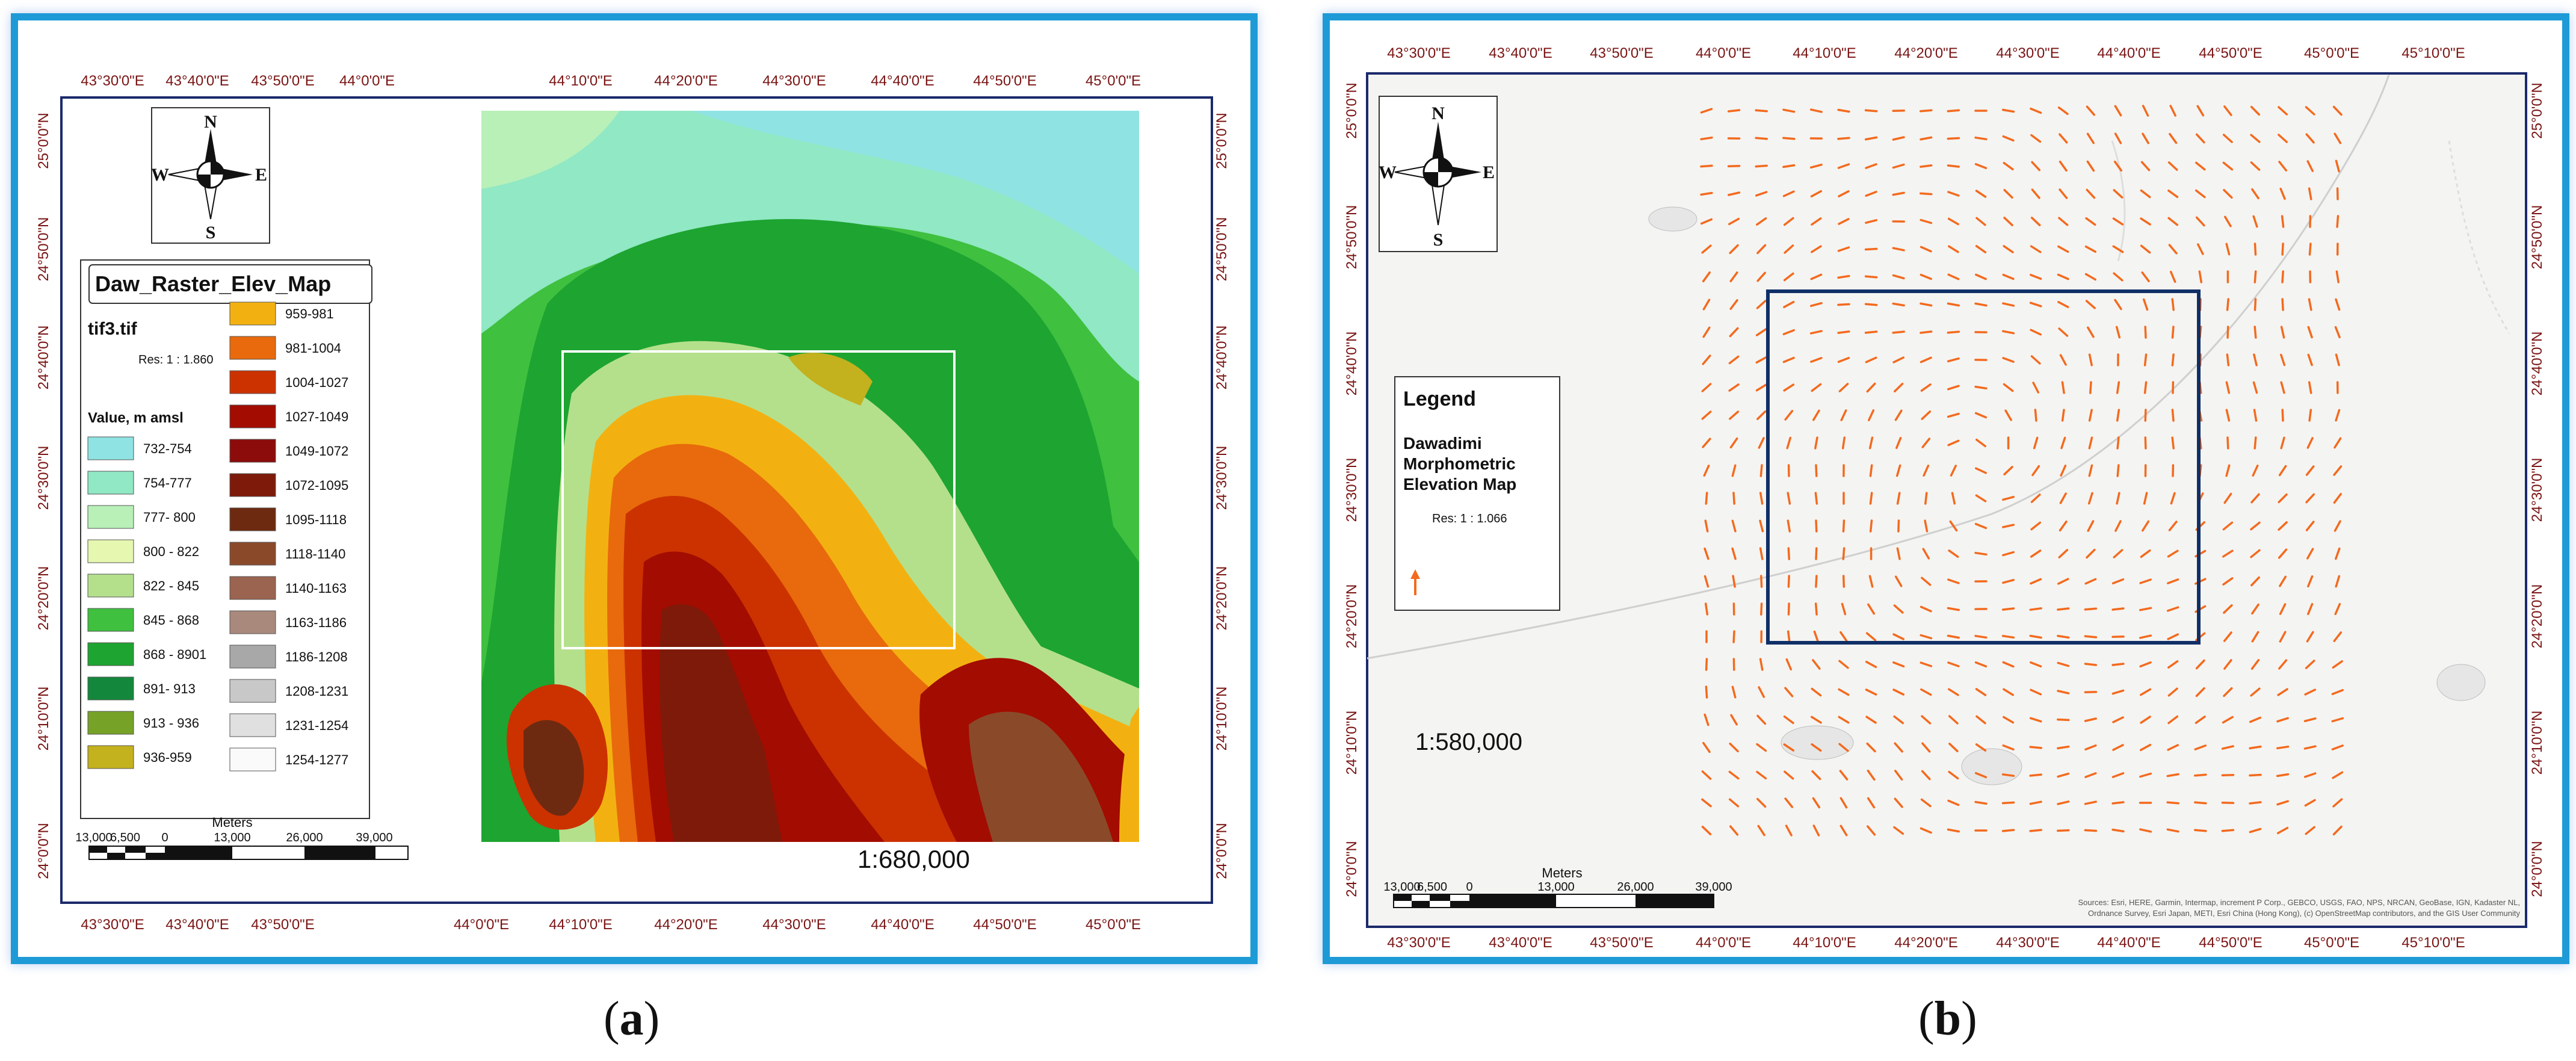 Image resolution: width=2576 pixels, height=1061 pixels. I want to click on lat-label: 25°0'0"N, so click(1352, 110).